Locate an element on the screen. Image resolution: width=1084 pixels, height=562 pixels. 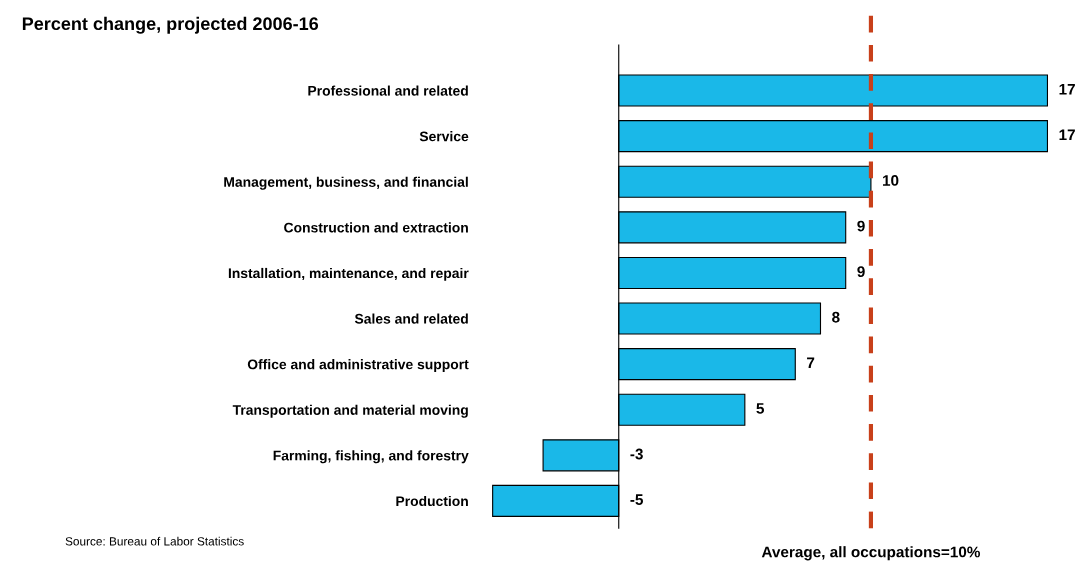
y-tick-label: Installation, maintenance, and repair is located at coordinates (348, 274).